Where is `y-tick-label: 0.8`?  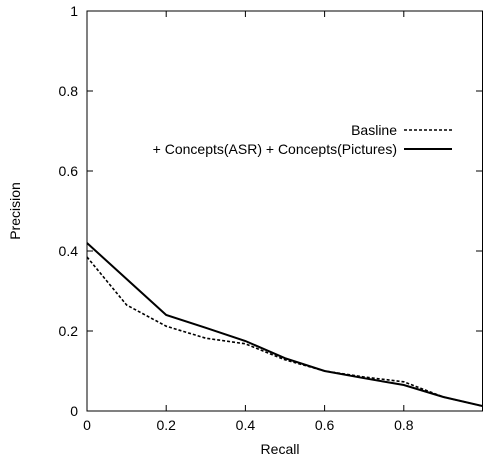 y-tick-label: 0.8 is located at coordinates (69, 91).